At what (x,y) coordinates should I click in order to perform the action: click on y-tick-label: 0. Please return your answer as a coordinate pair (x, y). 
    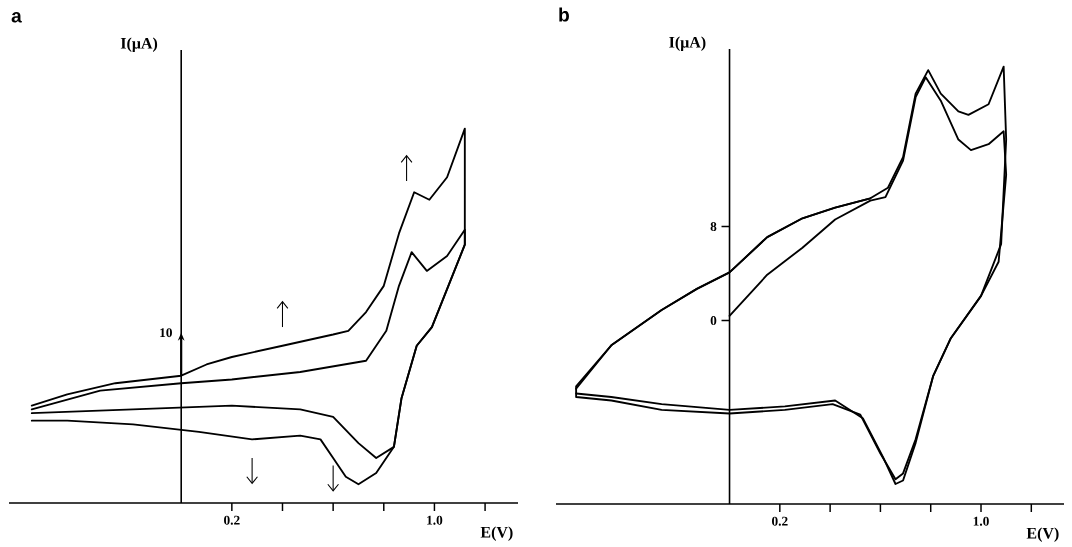
    Looking at the image, I should click on (713, 321).